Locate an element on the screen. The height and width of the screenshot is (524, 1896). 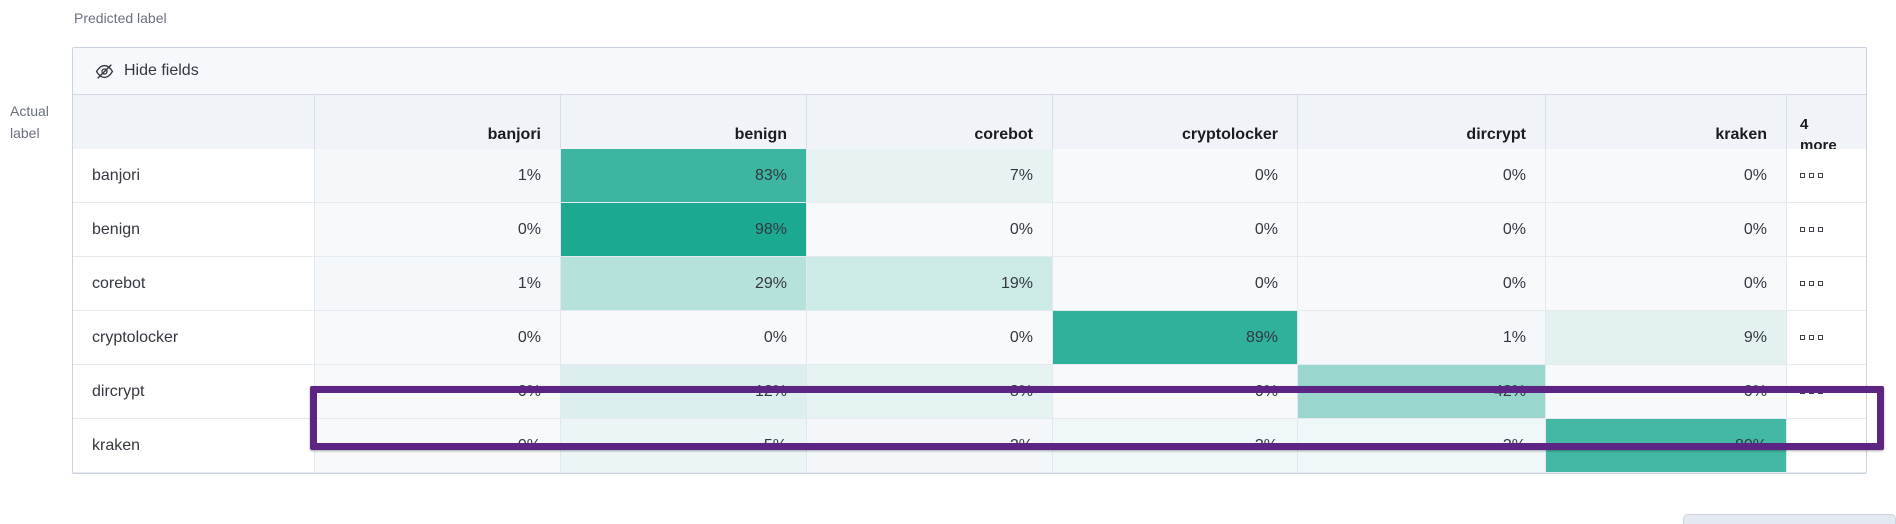
row-actions-banjori is located at coordinates (1826, 176).